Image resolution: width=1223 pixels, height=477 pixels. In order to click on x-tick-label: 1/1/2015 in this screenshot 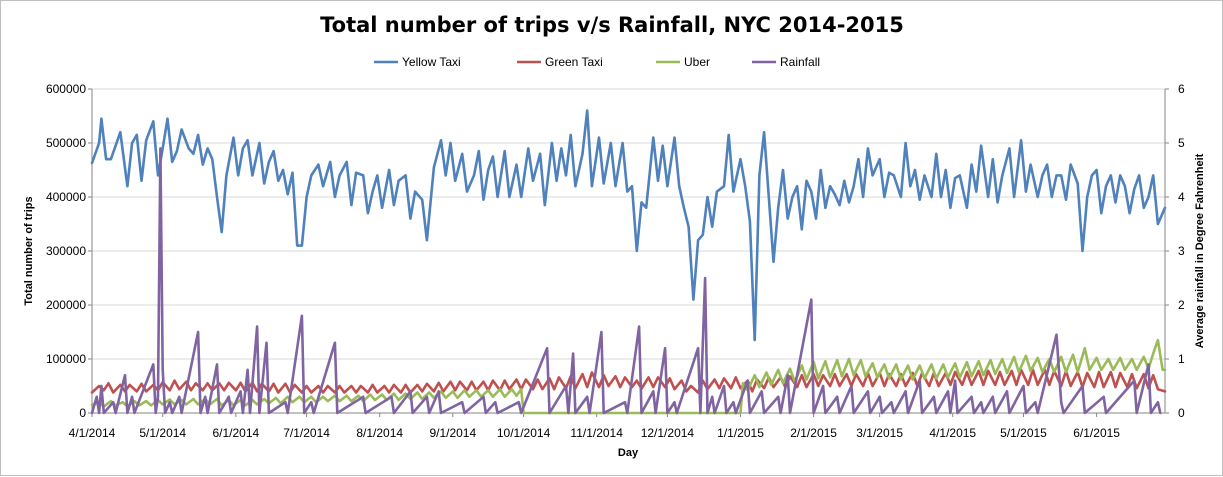, I will do `click(740, 433)`.